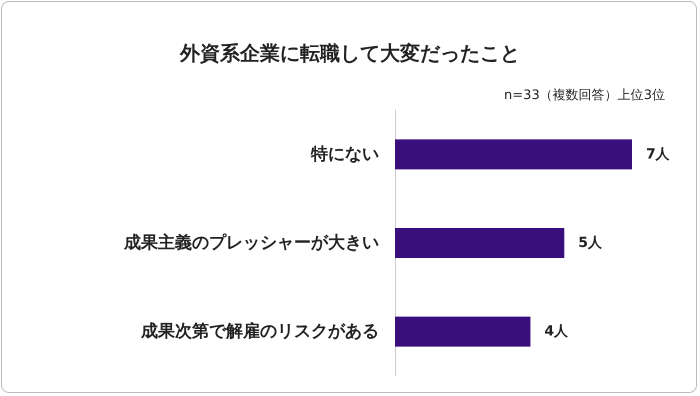  Describe the element at coordinates (349, 53) in the screenshot. I see `chart-title: 外資系企業に転職して大変だったこと` at that location.